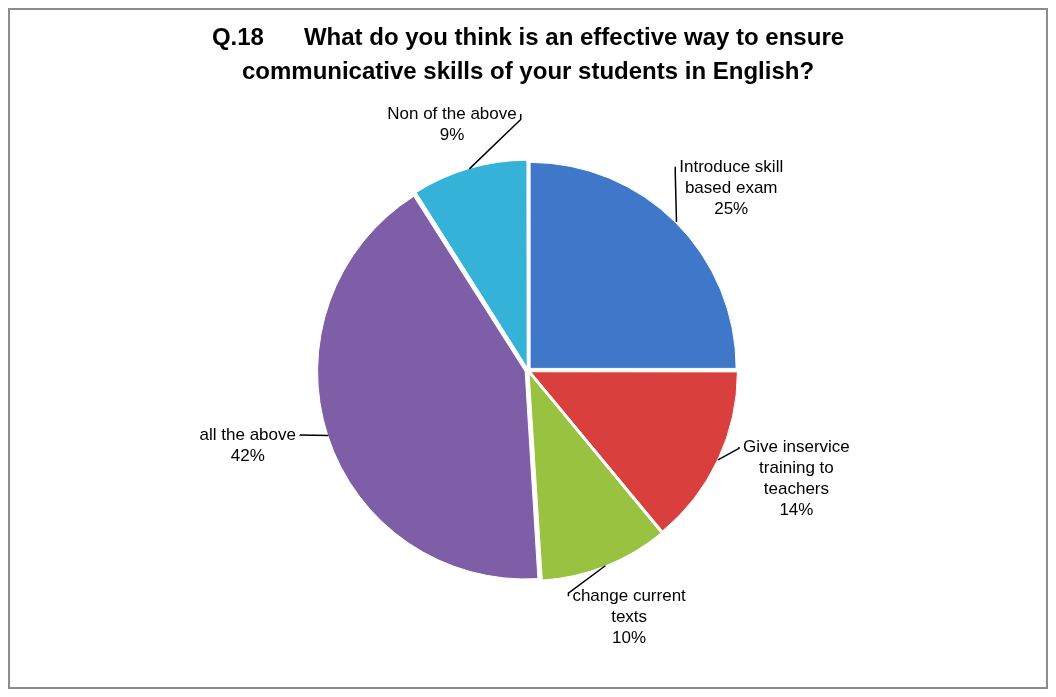 This screenshot has width=1056, height=697. Describe the element at coordinates (247, 434) in the screenshot. I see `slice-label: all the above` at that location.